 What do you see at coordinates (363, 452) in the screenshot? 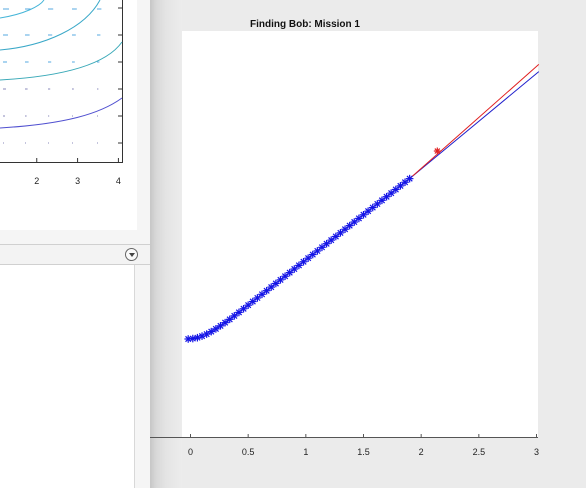
I see `x-tick-label: 1.5` at bounding box center [363, 452].